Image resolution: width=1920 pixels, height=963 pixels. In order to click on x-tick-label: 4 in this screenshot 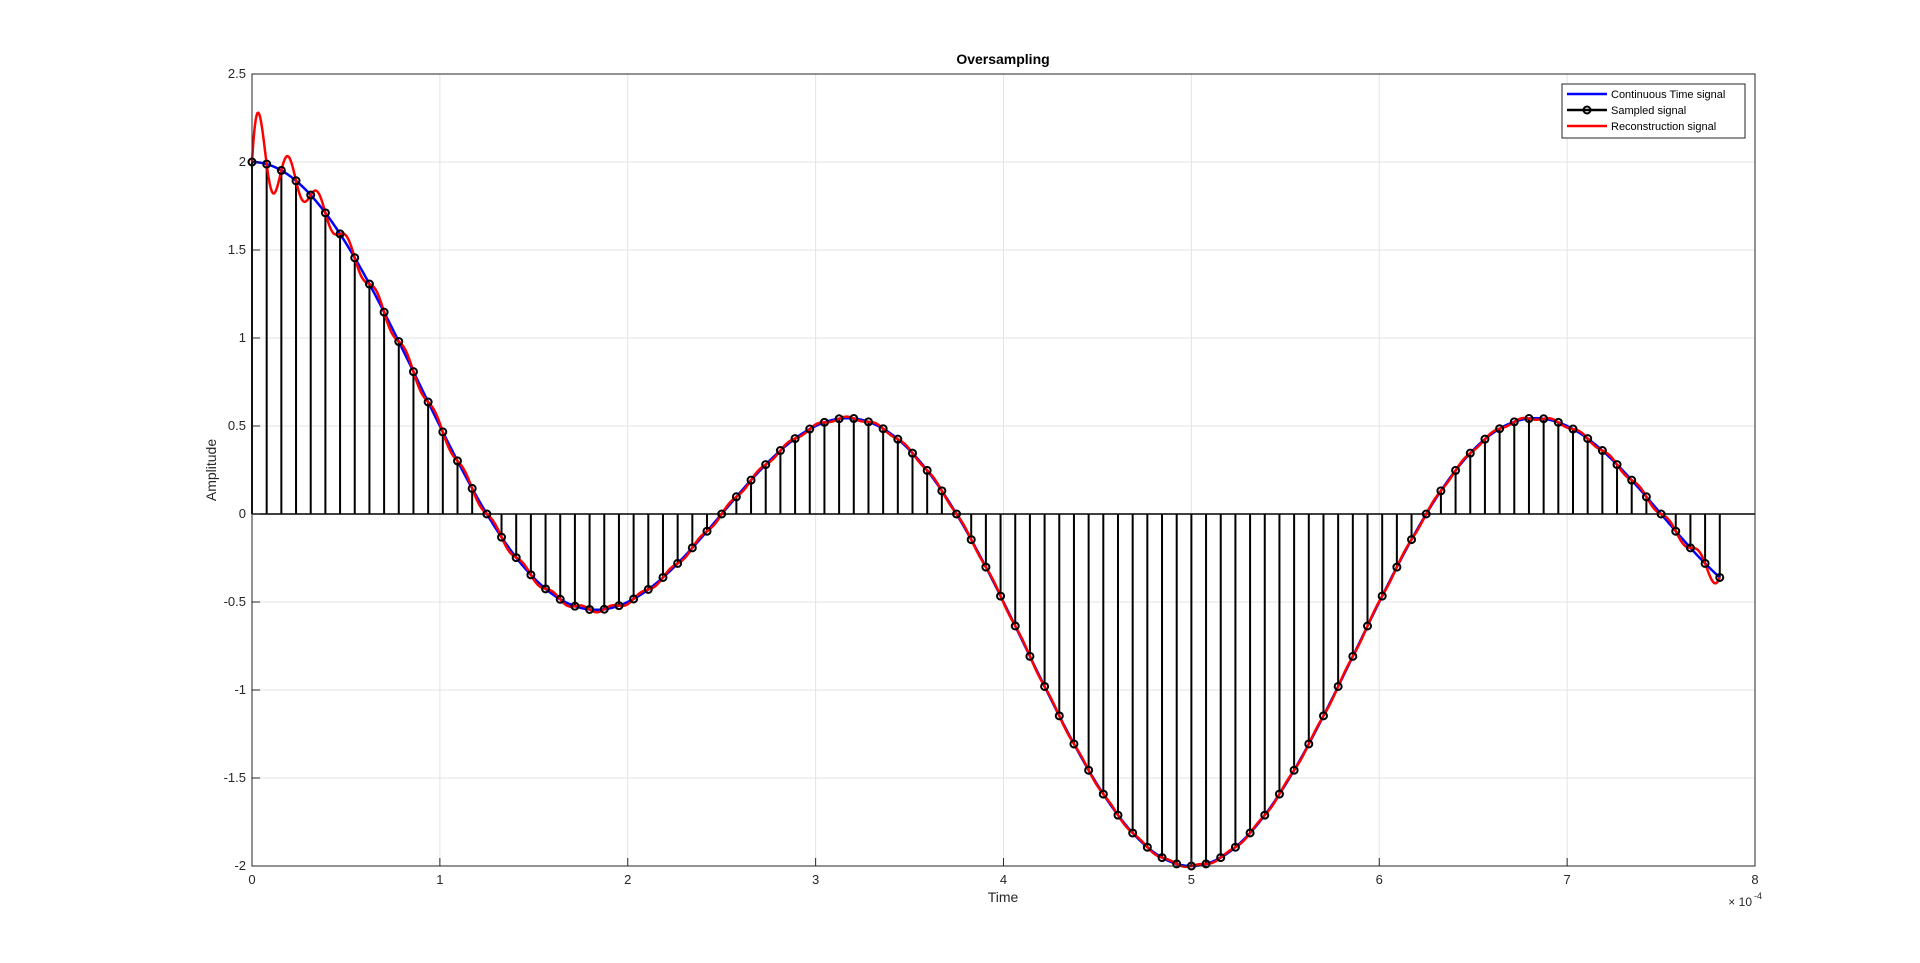, I will do `click(1003, 879)`.